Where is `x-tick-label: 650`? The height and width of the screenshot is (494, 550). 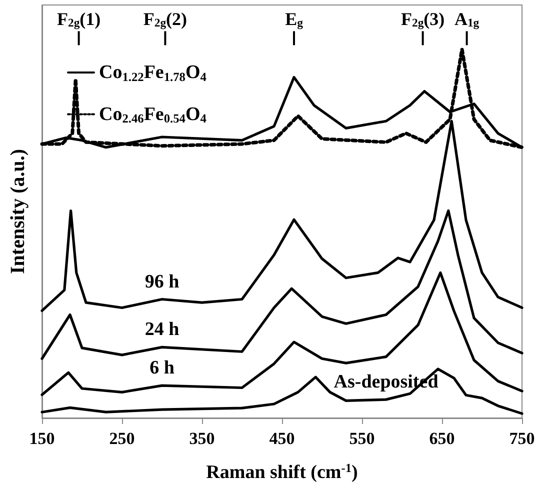 x-tick-label: 650 is located at coordinates (442, 438).